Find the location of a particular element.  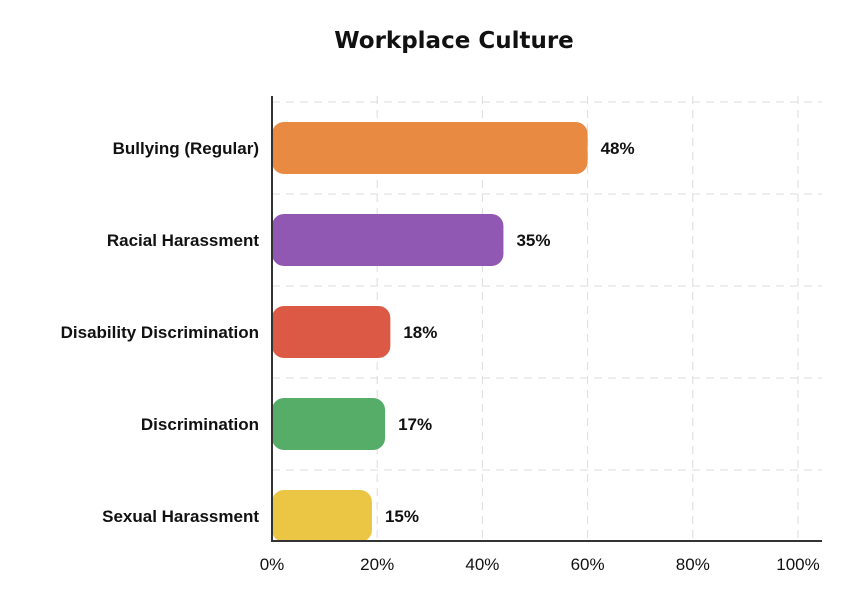

category-label: Racial Harassment is located at coordinates (183, 240).